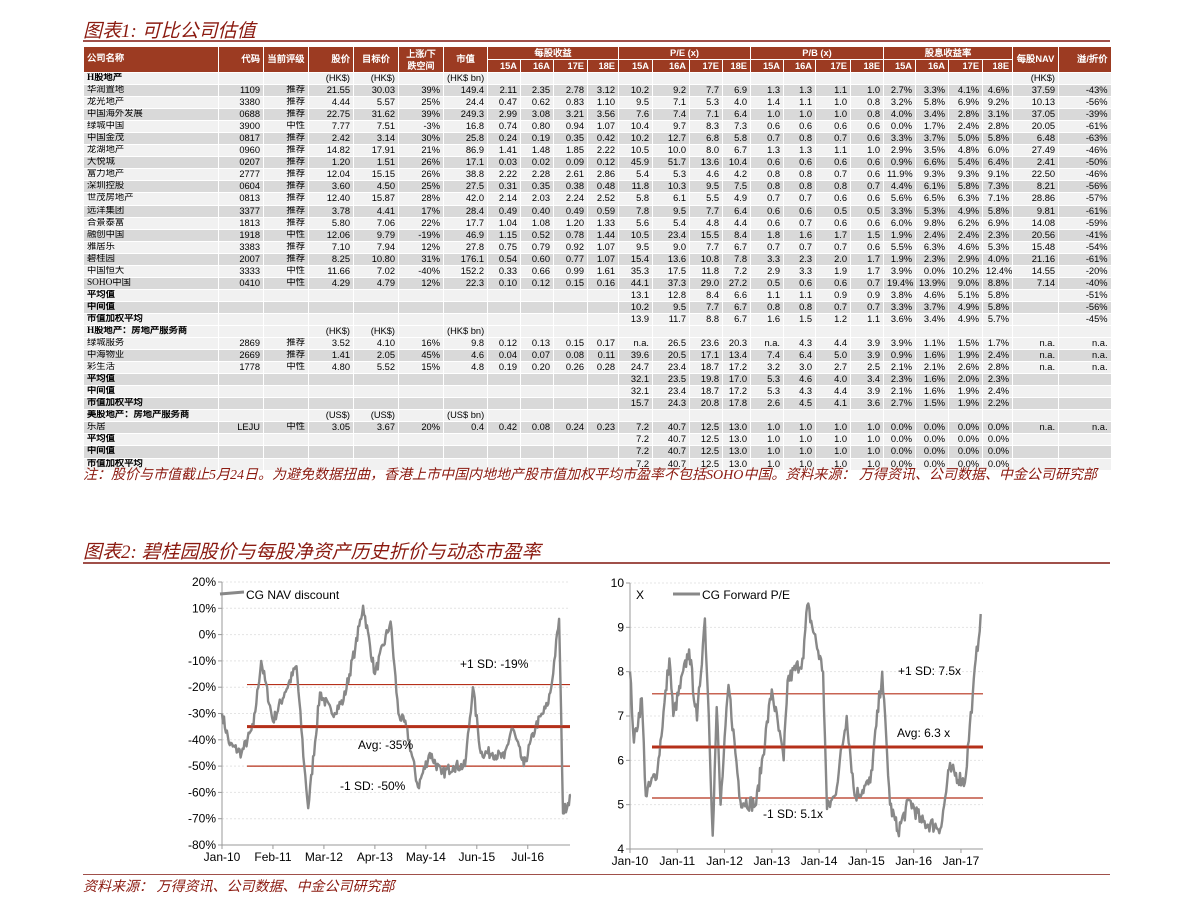 The height and width of the screenshot is (917, 1191). I want to click on table-cell: 3.3%, so click(932, 91).